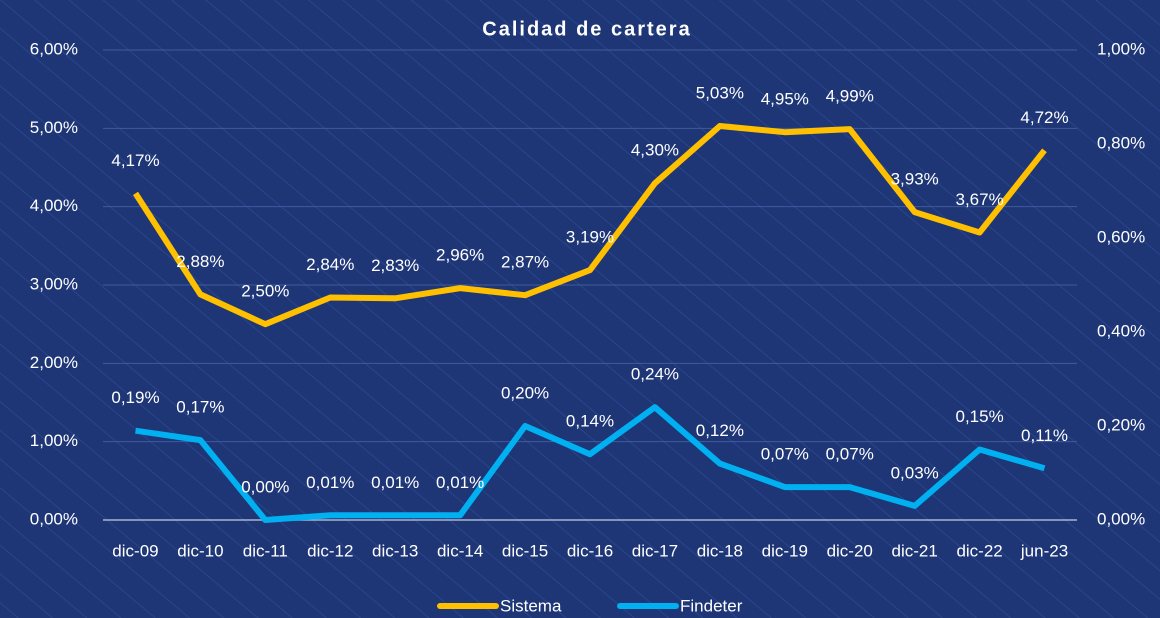 The image size is (1160, 618). Describe the element at coordinates (54, 48) in the screenshot. I see `y-tick-label: 6,00%` at that location.